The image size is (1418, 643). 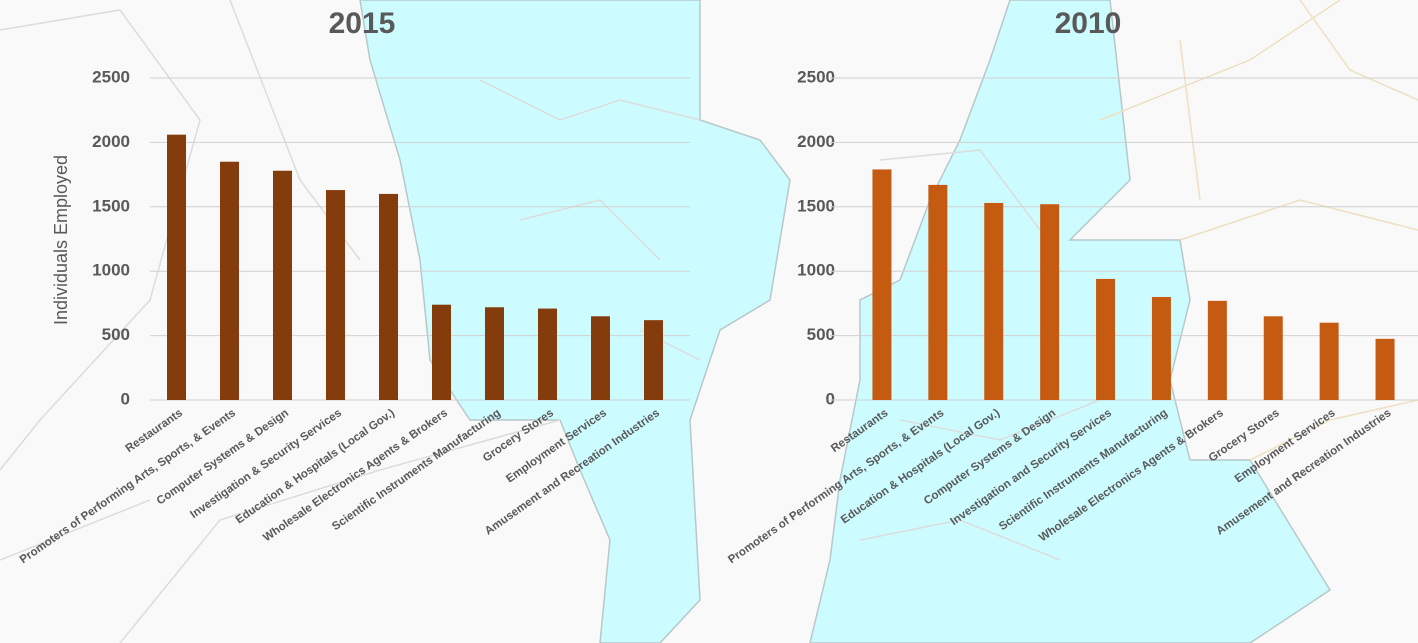 I want to click on chart-title: 2010, so click(x=1088, y=23).